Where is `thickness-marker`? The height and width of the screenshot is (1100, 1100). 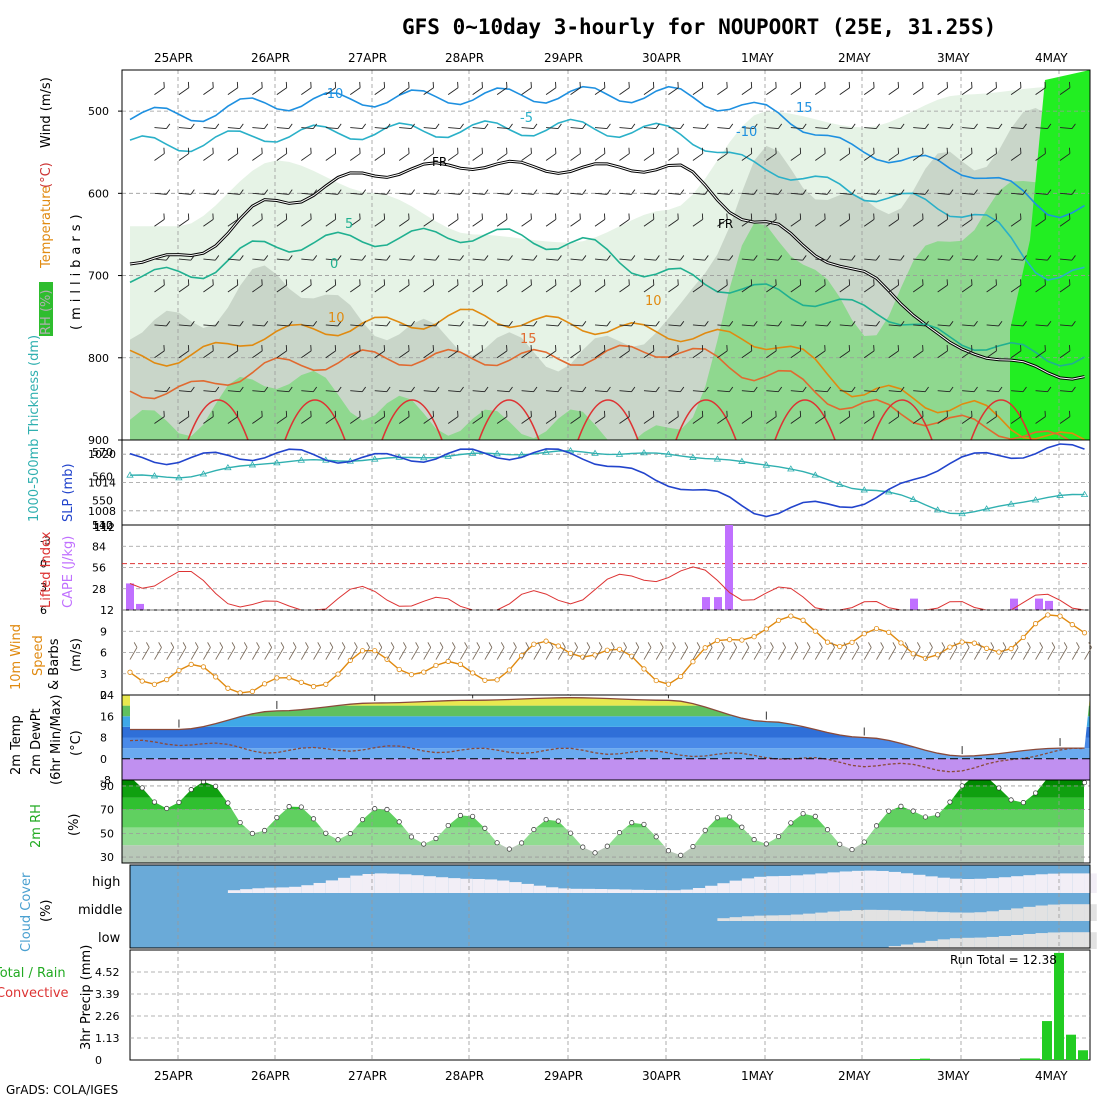 thickness-marker is located at coordinates (889, 491).